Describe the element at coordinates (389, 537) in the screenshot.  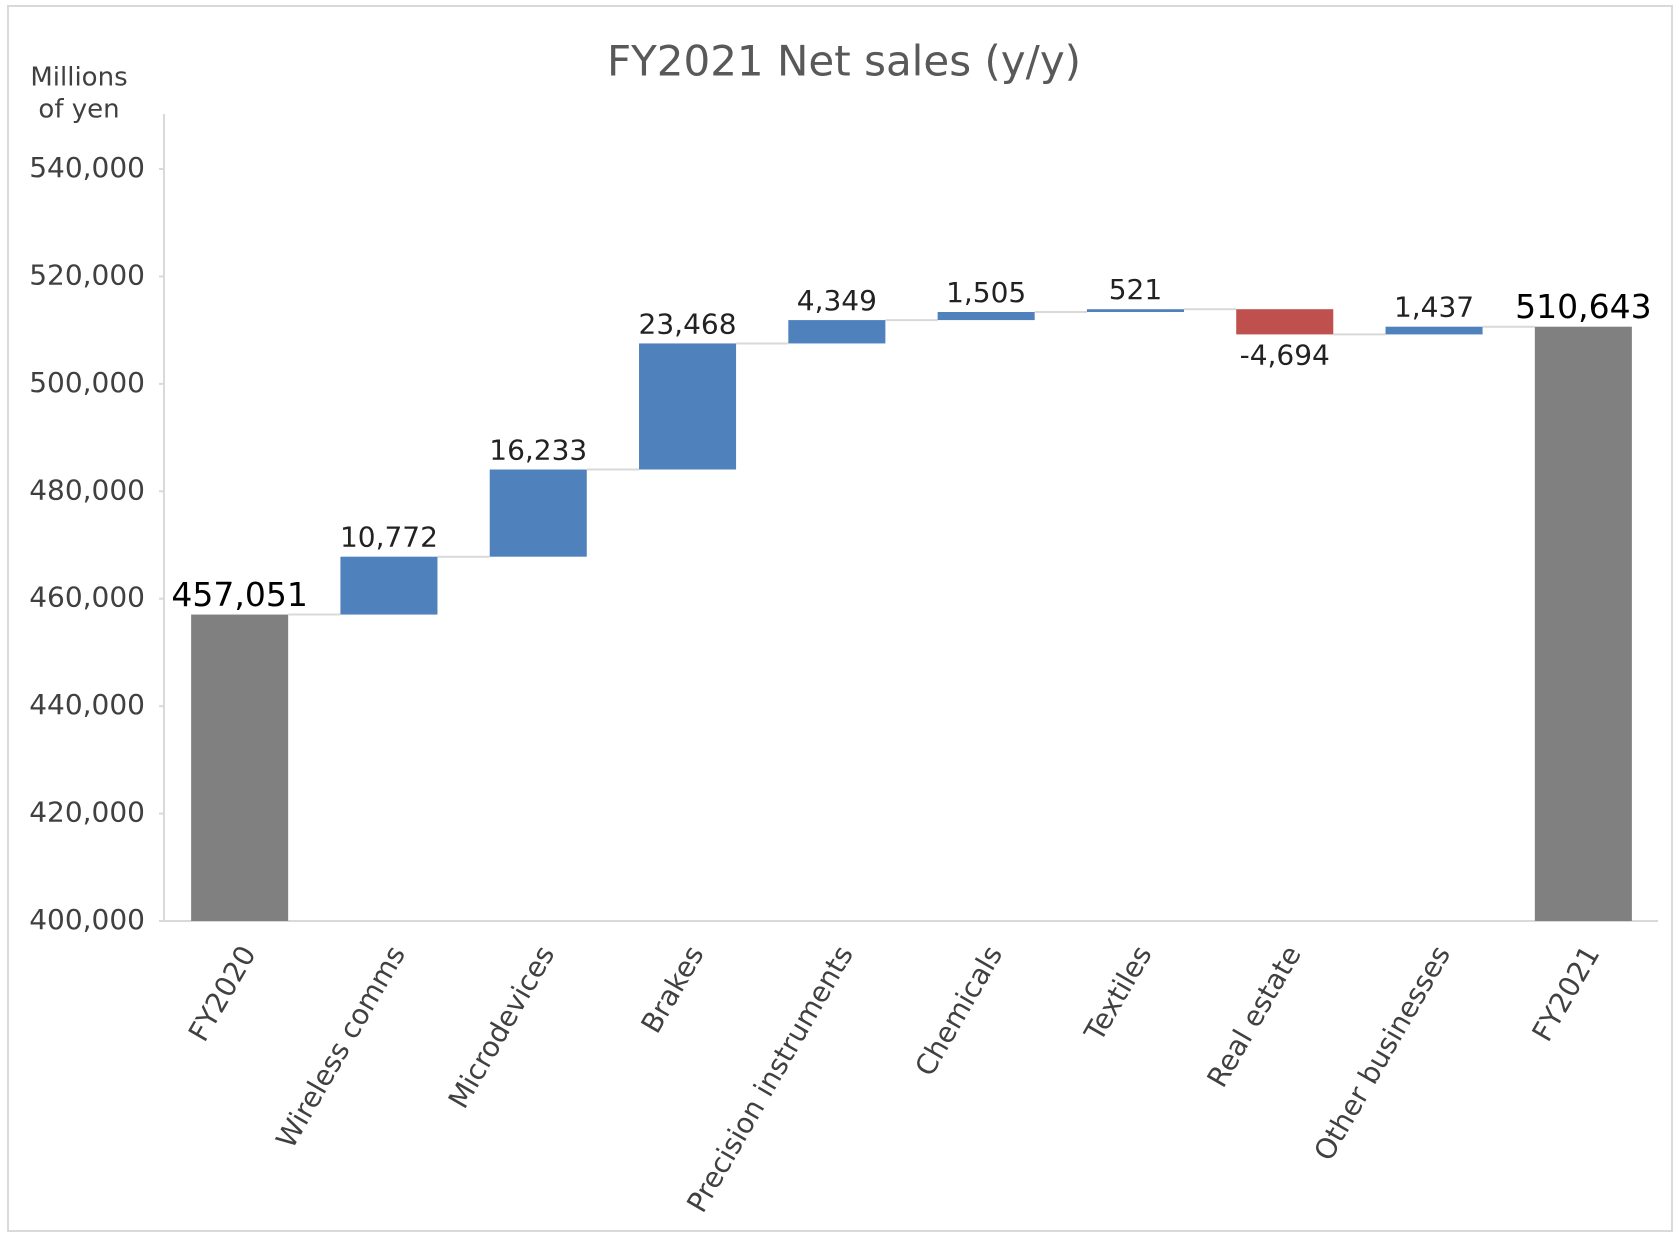
I see `value-label: 10,772` at that location.